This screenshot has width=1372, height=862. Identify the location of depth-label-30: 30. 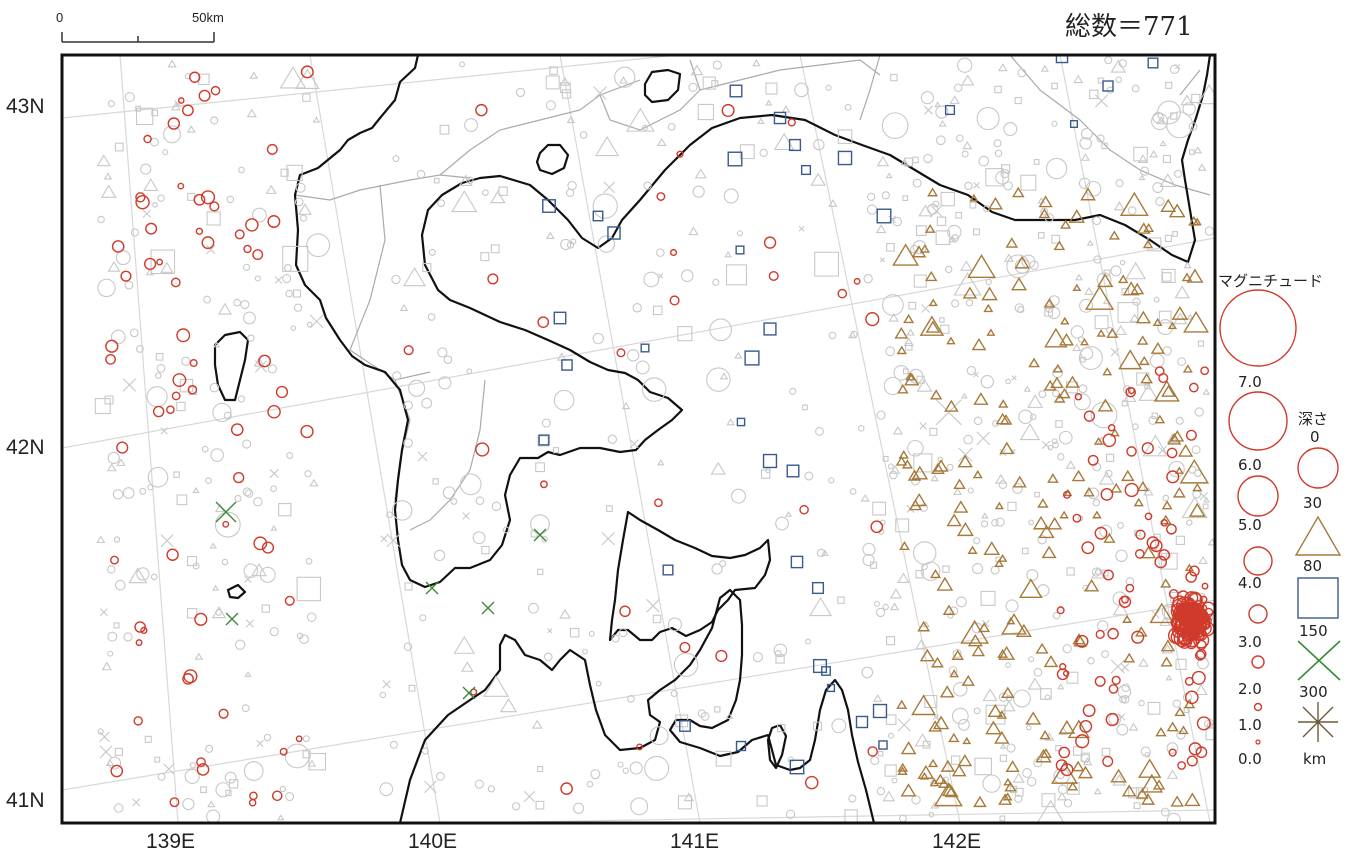
(1312, 503).